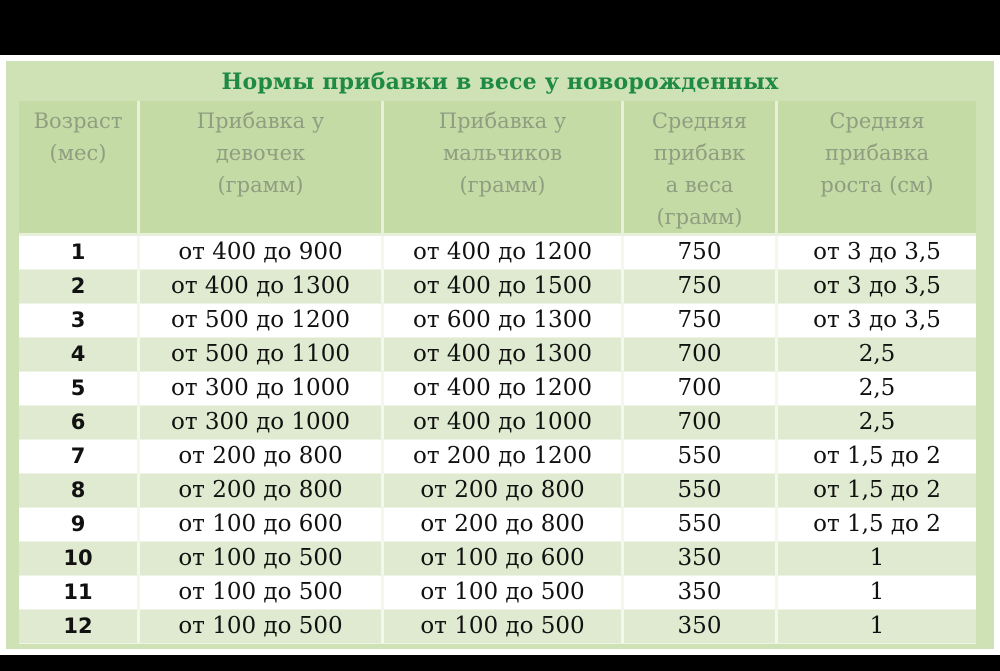 This screenshot has height=671, width=1000. Describe the element at coordinates (79, 389) in the screenshot. I see `cell-age: 5` at that location.